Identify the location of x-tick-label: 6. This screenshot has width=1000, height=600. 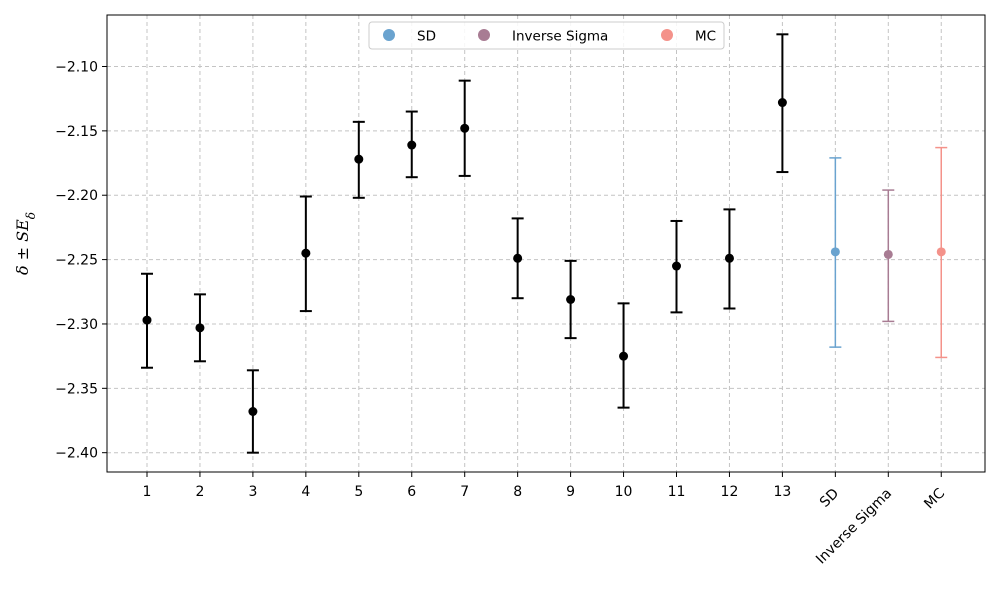
(411, 492).